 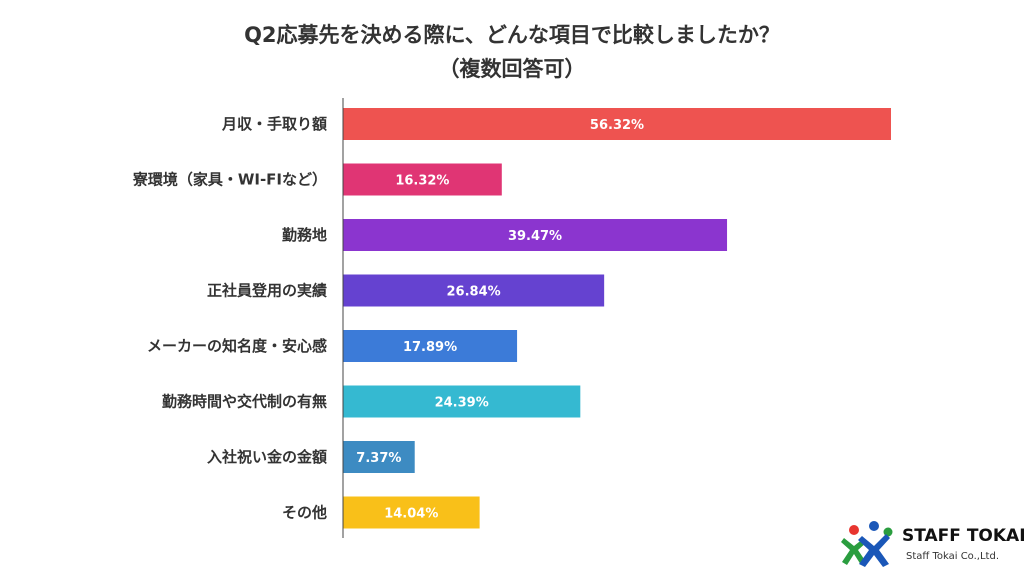 I want to click on logo-name: STAFF TOKAI, so click(x=963, y=536).